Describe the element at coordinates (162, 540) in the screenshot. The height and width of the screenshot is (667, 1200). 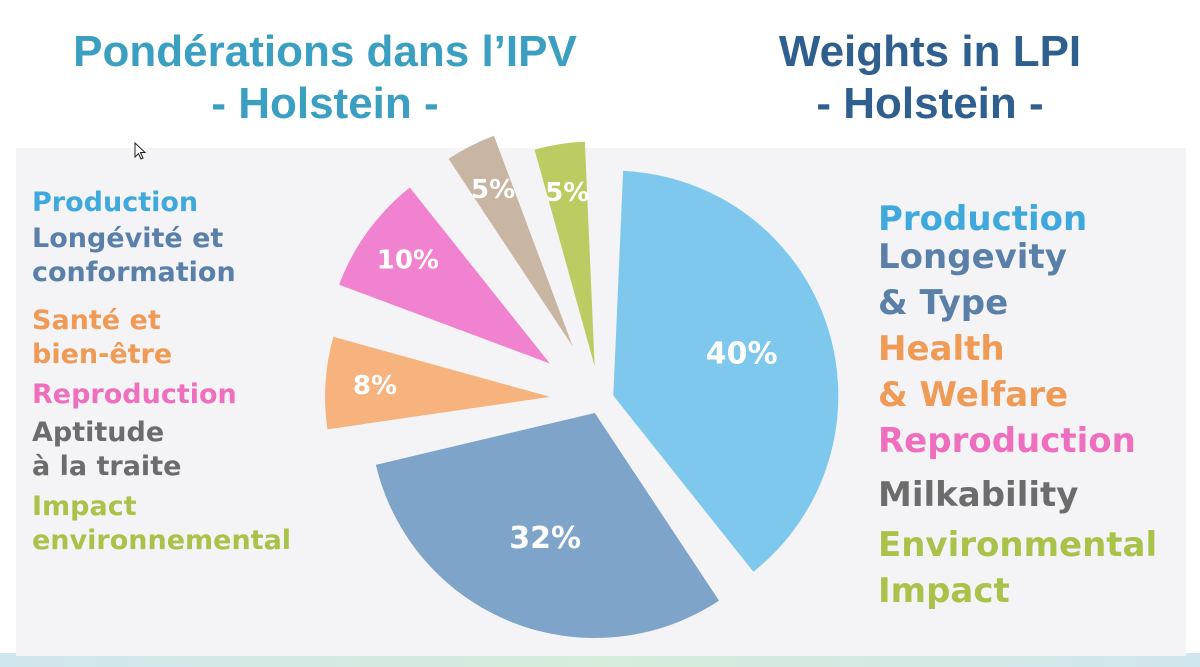
I see `legend-fr-item-6-line-2: environnemental` at that location.